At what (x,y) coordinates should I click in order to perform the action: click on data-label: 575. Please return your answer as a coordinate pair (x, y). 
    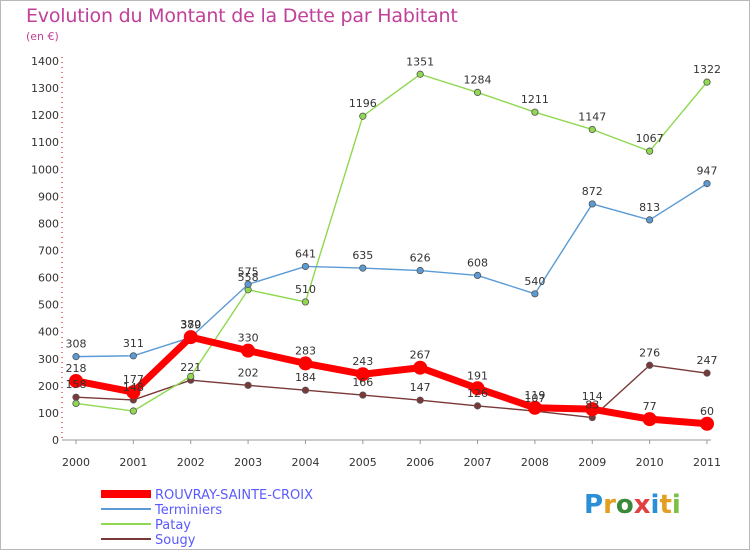
    Looking at the image, I should click on (248, 271).